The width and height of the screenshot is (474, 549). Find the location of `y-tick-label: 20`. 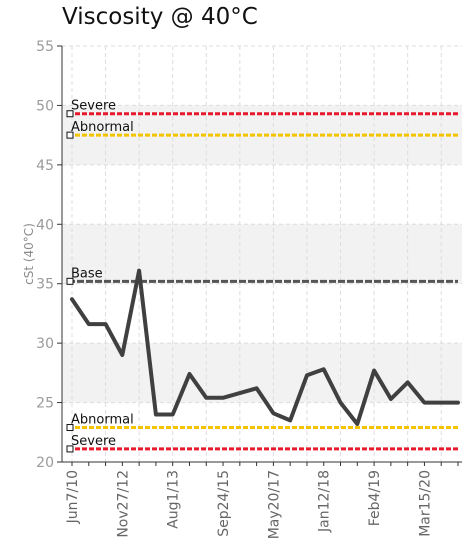

y-tick-label: 20 is located at coordinates (45, 463).